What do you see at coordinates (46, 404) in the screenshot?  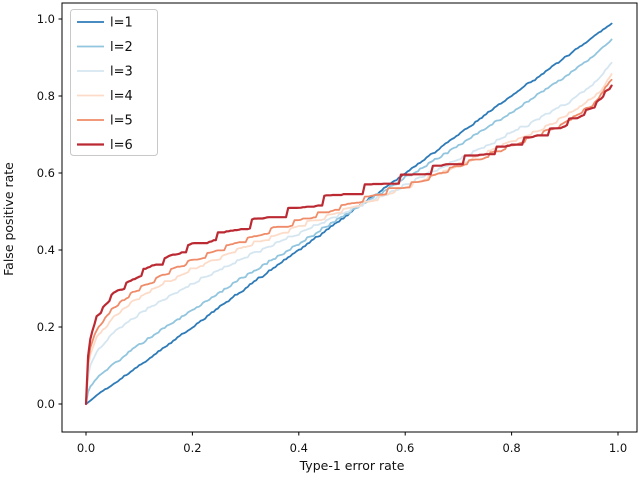 I see `y-tick-label: 0.0` at bounding box center [46, 404].